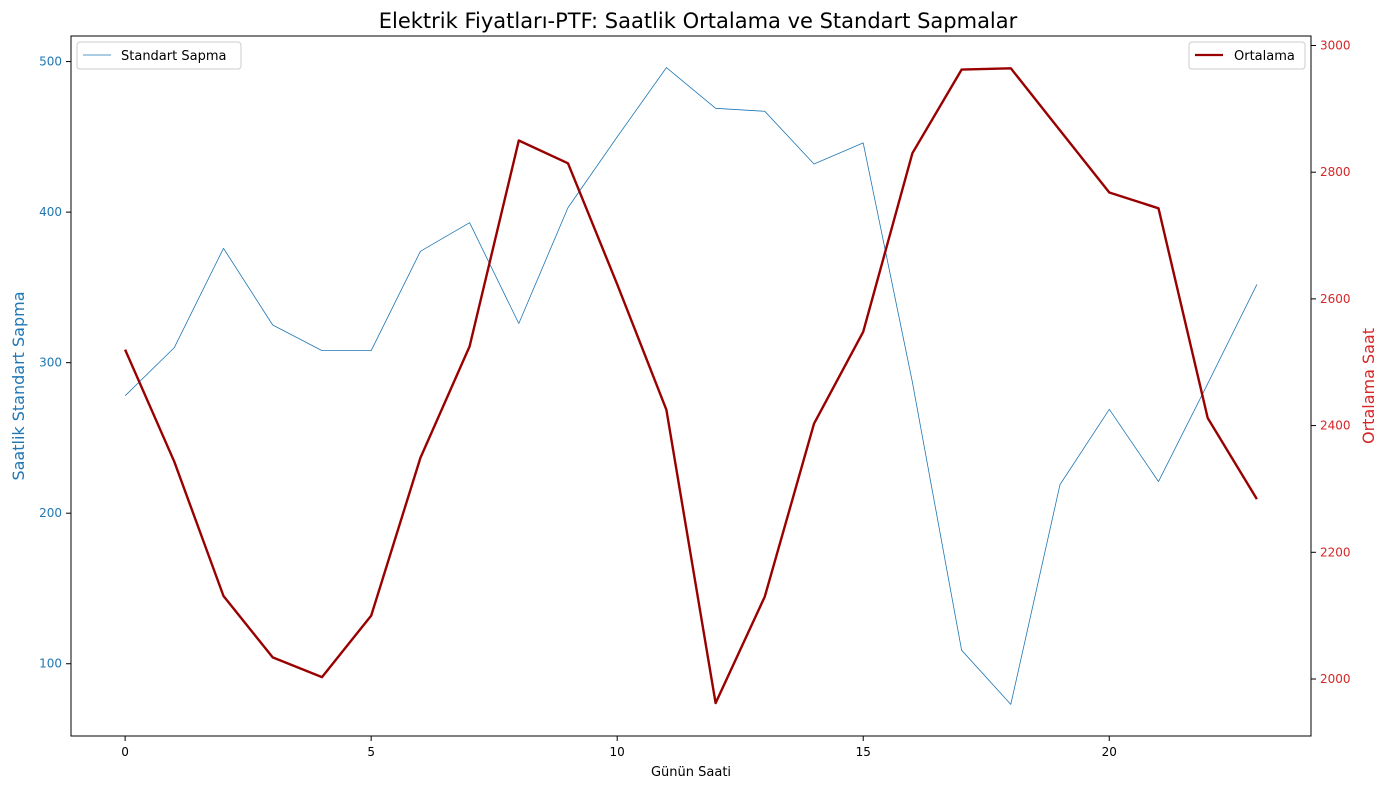  Describe the element at coordinates (1331, 362) in the screenshot. I see `right-y-axis: 2000 2200 2400 2600 2800 3000` at that location.